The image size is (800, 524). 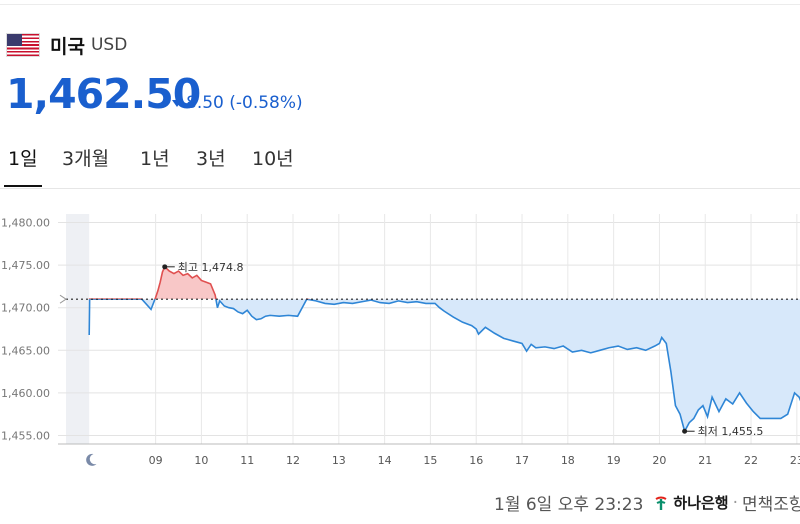 What do you see at coordinates (63, 299) in the screenshot?
I see `reference-marker` at bounding box center [63, 299].